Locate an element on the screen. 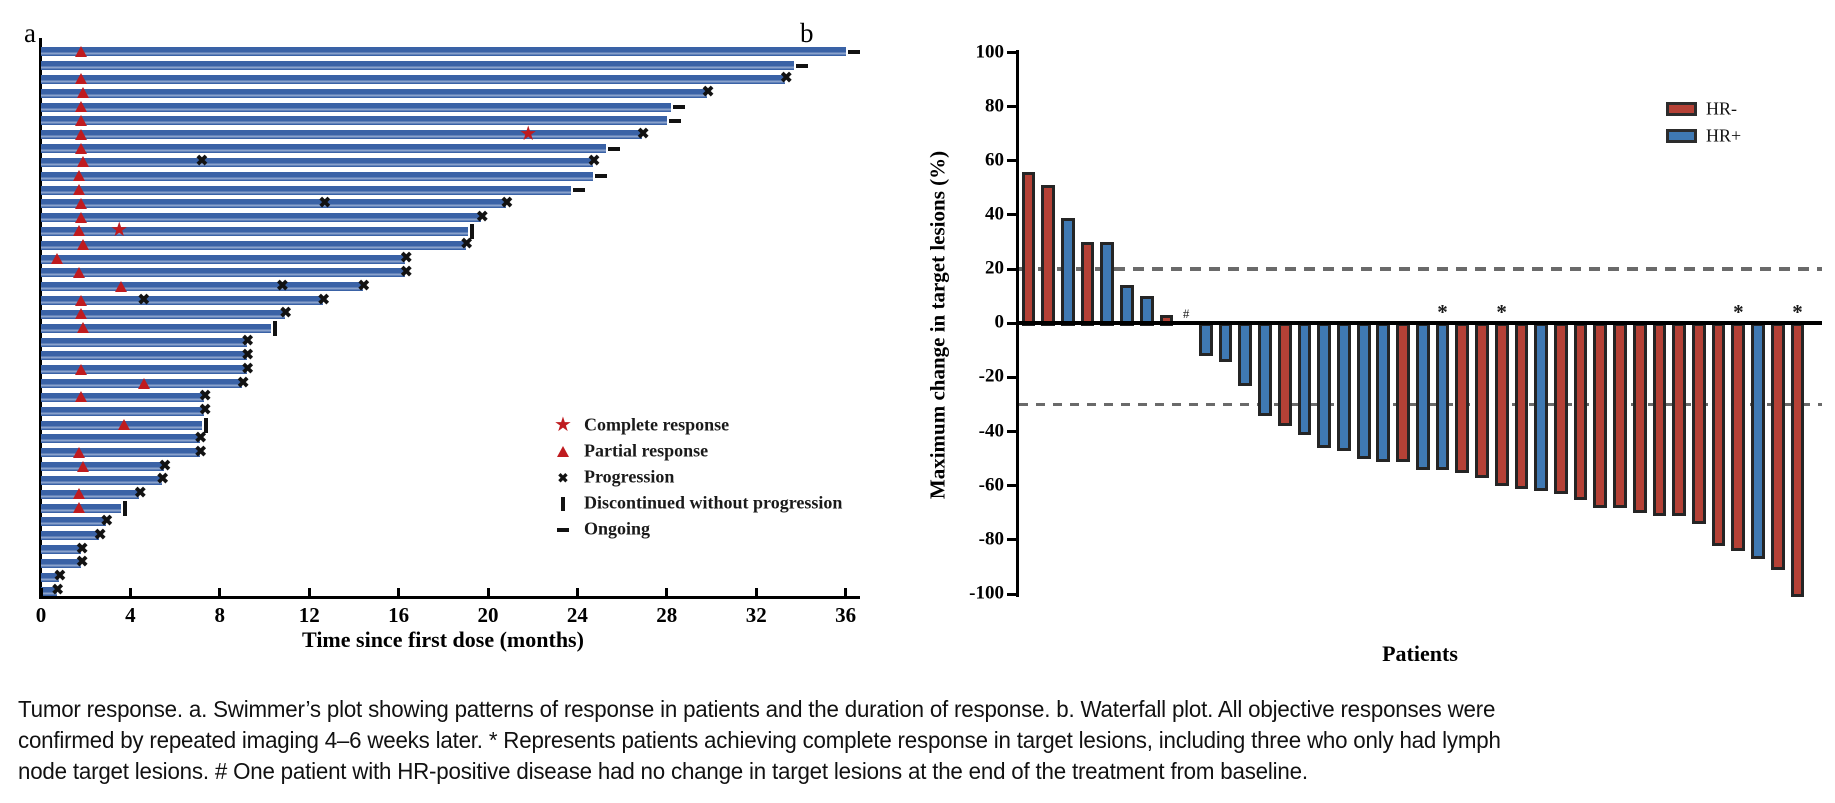  legend-label: HR- is located at coordinates (1721, 108).